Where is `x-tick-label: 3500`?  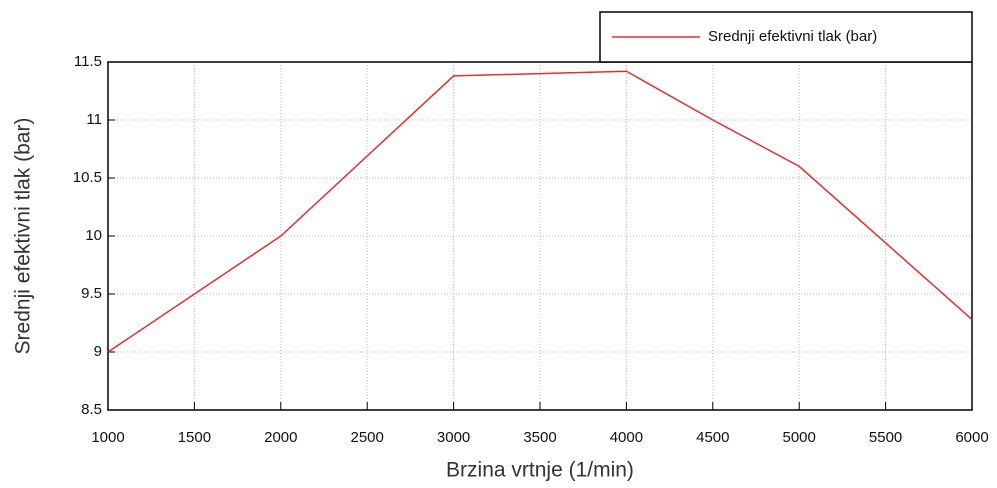
x-tick-label: 3500 is located at coordinates (539, 437).